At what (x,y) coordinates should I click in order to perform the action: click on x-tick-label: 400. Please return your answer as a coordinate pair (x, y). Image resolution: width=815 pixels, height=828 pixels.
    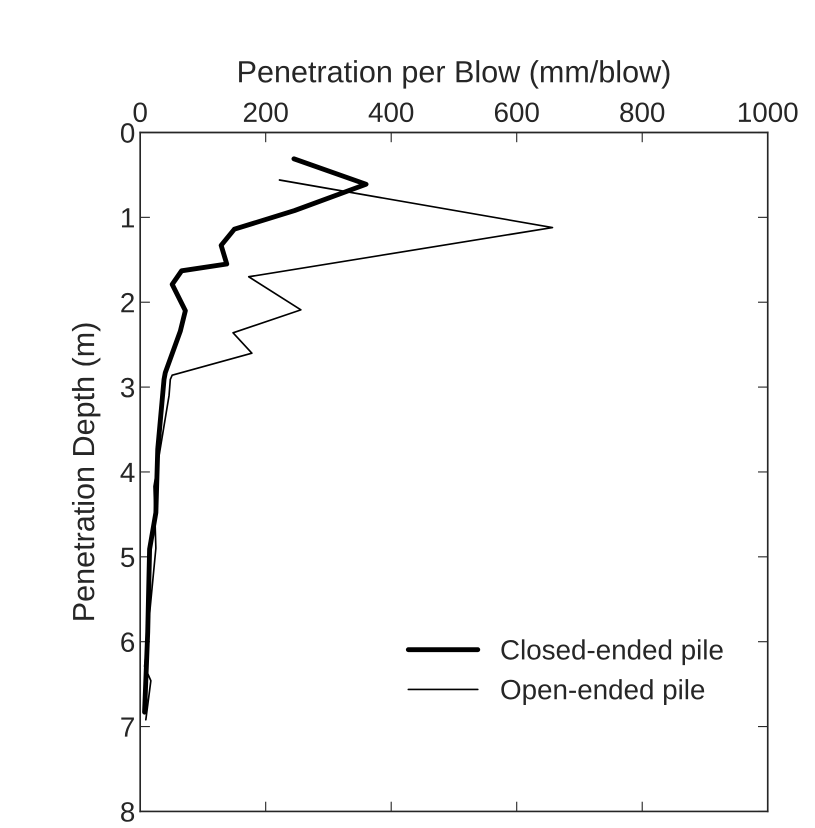
    Looking at the image, I should click on (391, 112).